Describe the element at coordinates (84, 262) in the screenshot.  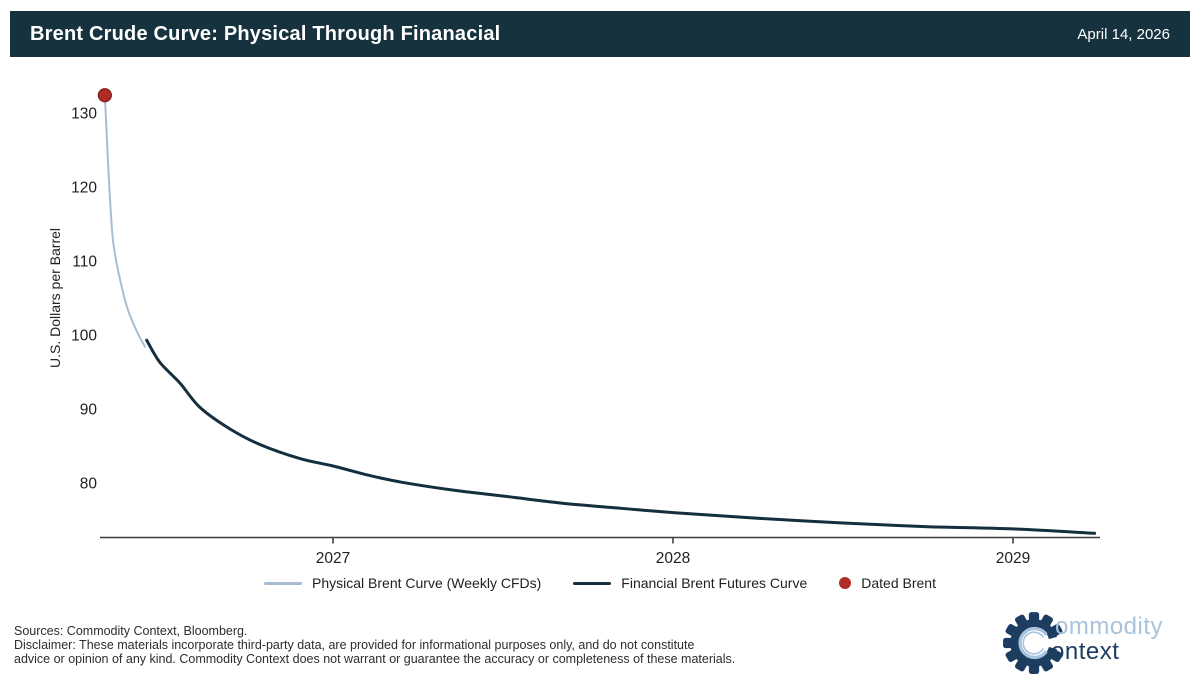
I see `y-tick-label: 110` at that location.